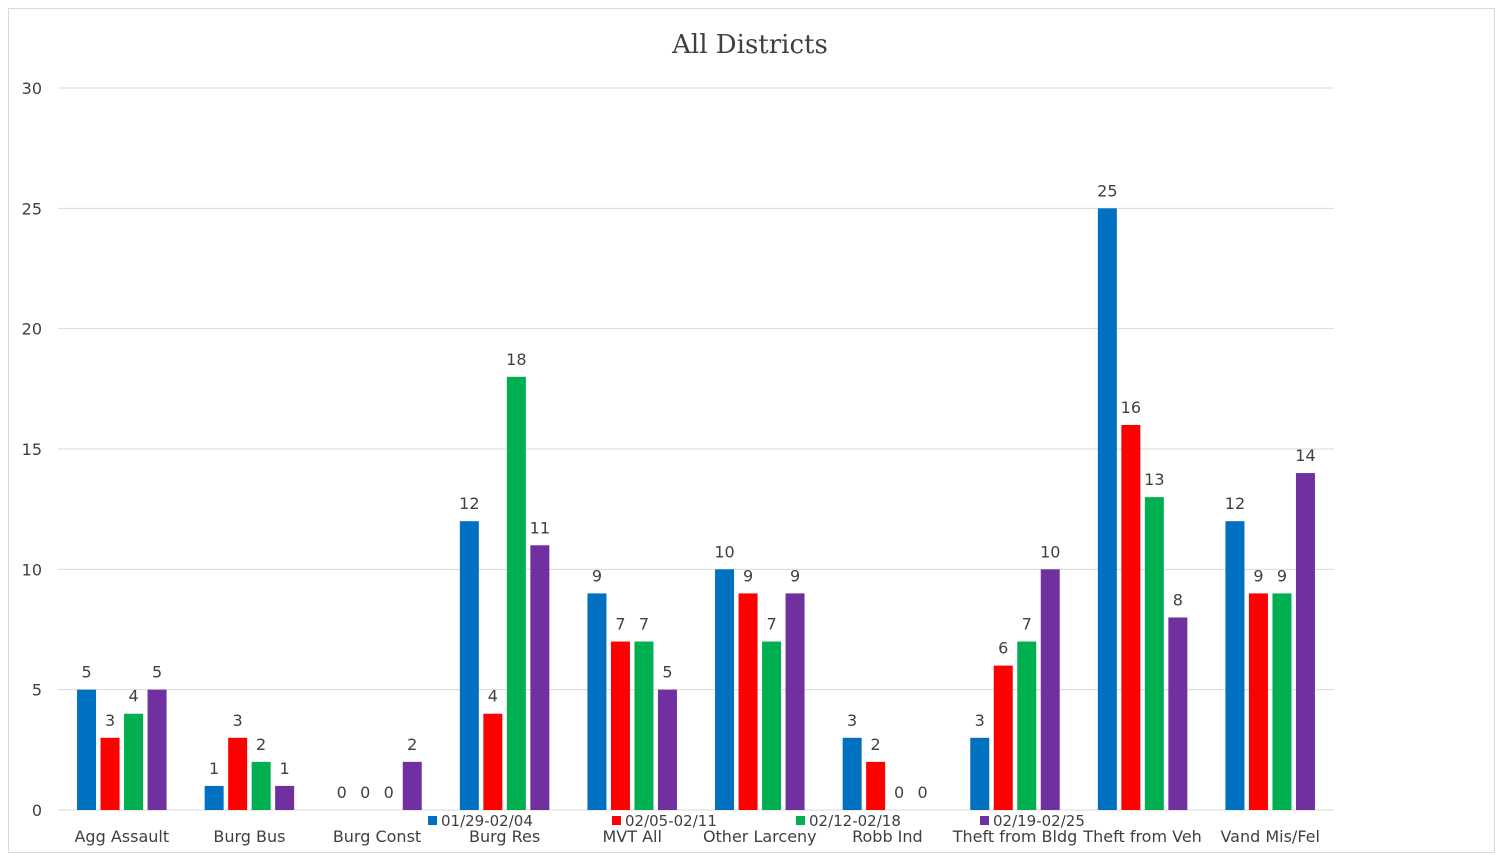  What do you see at coordinates (37, 690) in the screenshot?
I see `y-tick-label: 5` at bounding box center [37, 690].